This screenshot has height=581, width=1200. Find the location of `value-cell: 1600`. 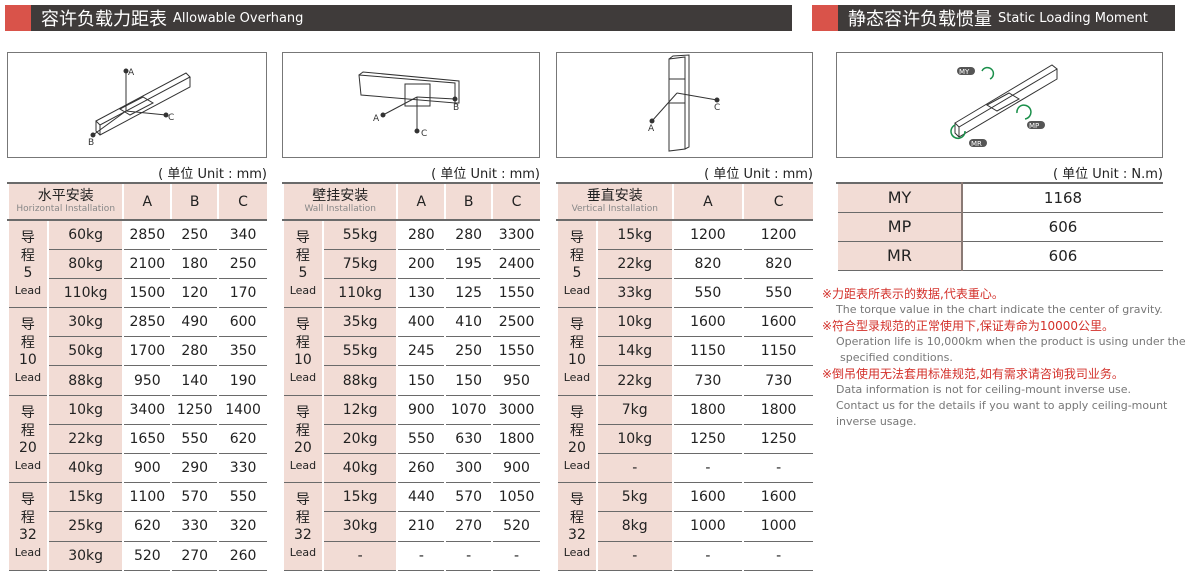

value-cell: 1600 is located at coordinates (707, 497).